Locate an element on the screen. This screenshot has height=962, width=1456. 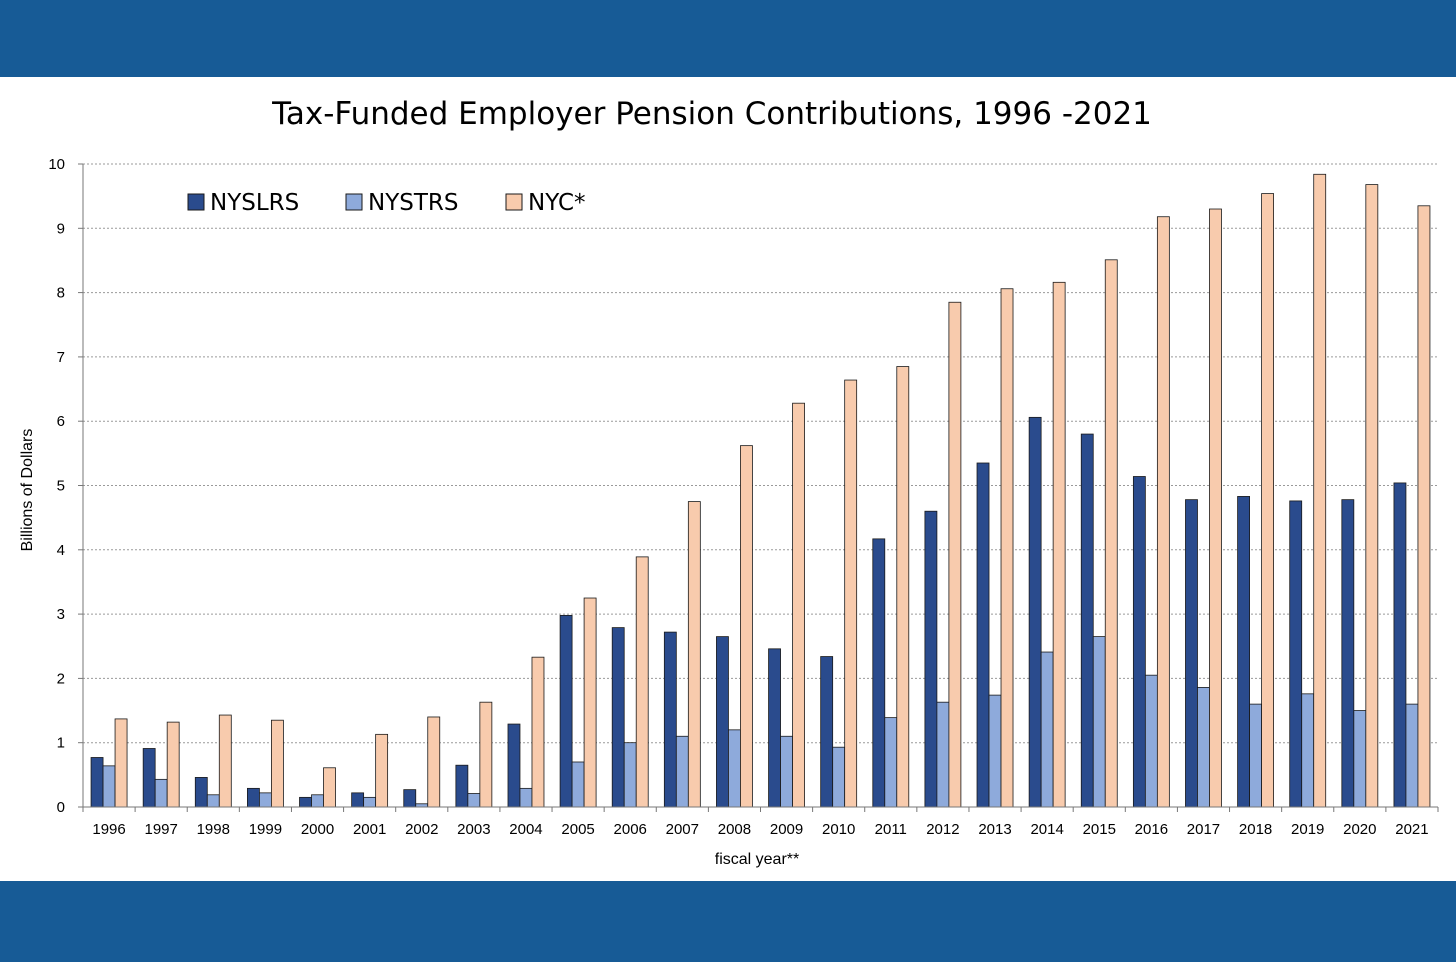
bar-nyslrs-2021 is located at coordinates (1400, 645).